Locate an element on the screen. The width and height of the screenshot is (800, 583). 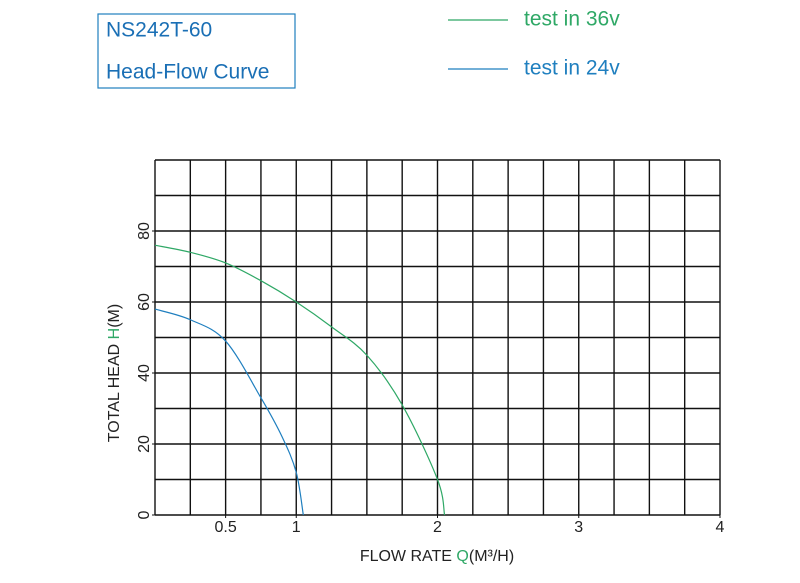
x-label-part: Q is located at coordinates (462, 556).